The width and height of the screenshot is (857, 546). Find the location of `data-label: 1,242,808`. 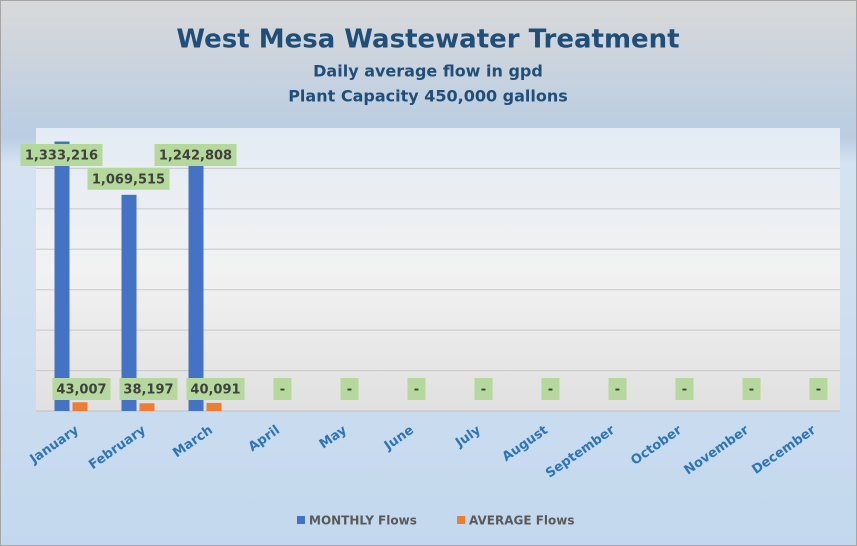

data-label: 1,242,808 is located at coordinates (195, 156).